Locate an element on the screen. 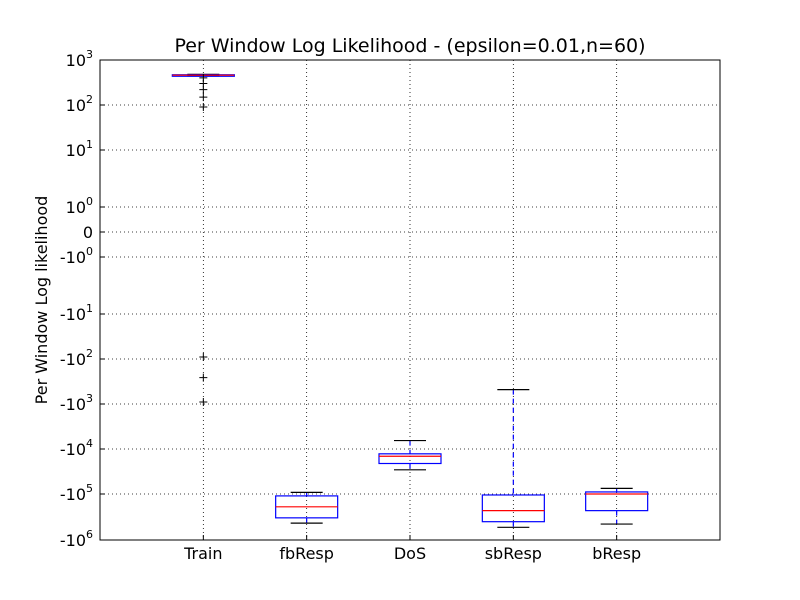 The width and height of the screenshot is (800, 600). y-tick-label: 10¹ is located at coordinates (79, 149).